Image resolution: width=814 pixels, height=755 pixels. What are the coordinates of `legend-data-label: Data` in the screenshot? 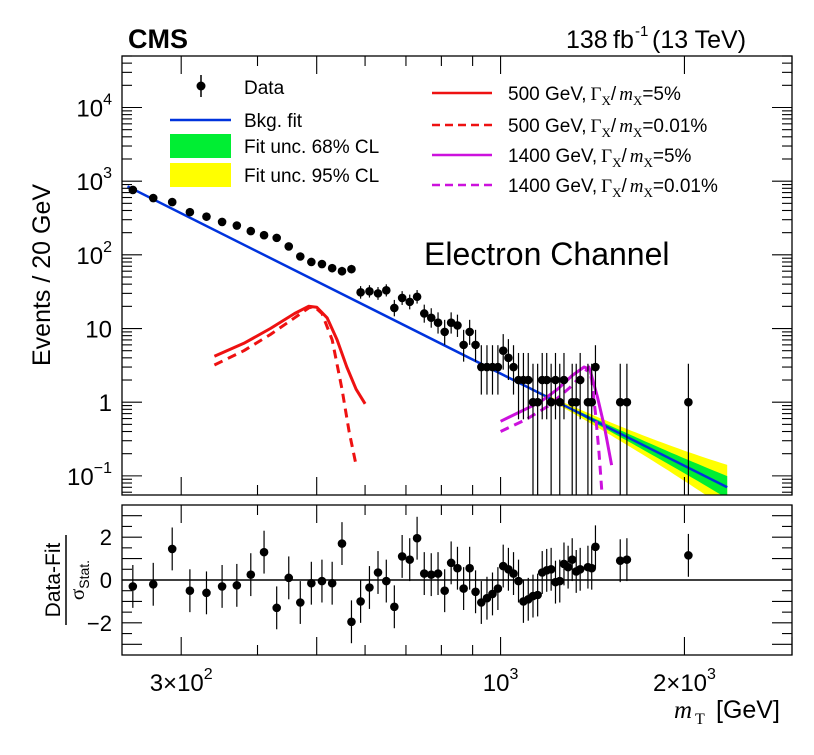 It's located at (264, 88).